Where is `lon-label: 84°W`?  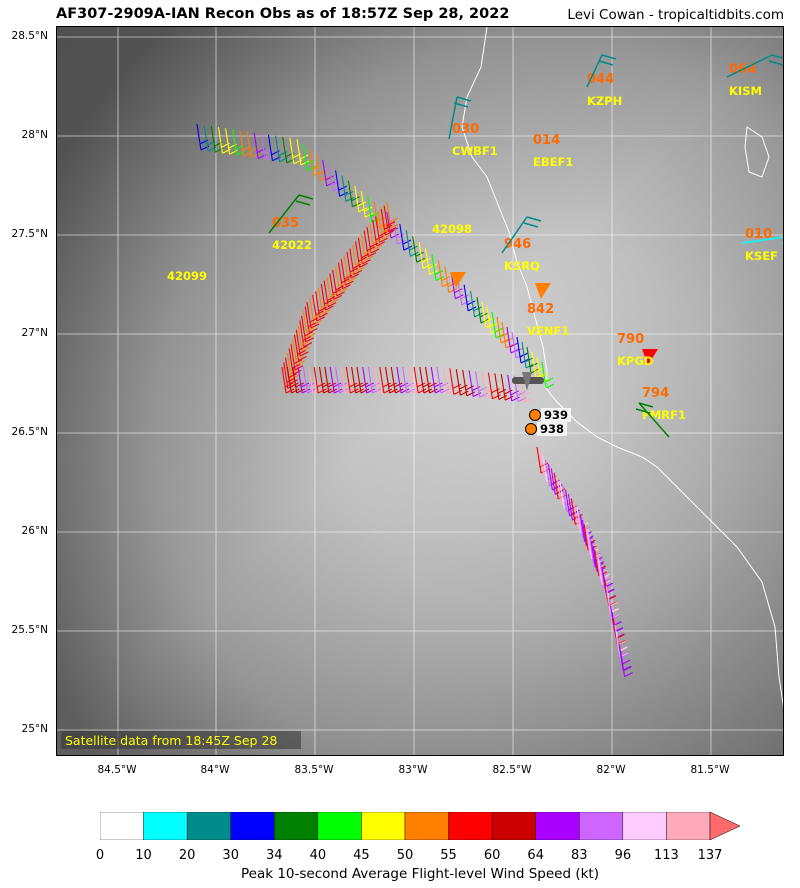 lon-label: 84°W is located at coordinates (215, 770).